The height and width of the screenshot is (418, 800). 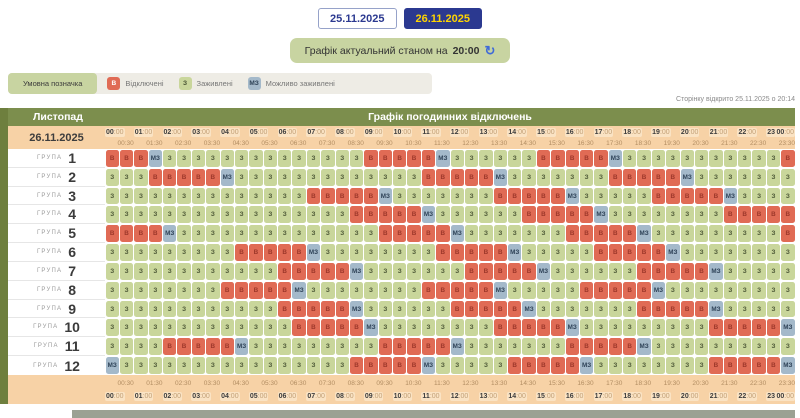 What do you see at coordinates (490, 50) in the screenshot?
I see `refresh-icon: ↻` at bounding box center [490, 50].